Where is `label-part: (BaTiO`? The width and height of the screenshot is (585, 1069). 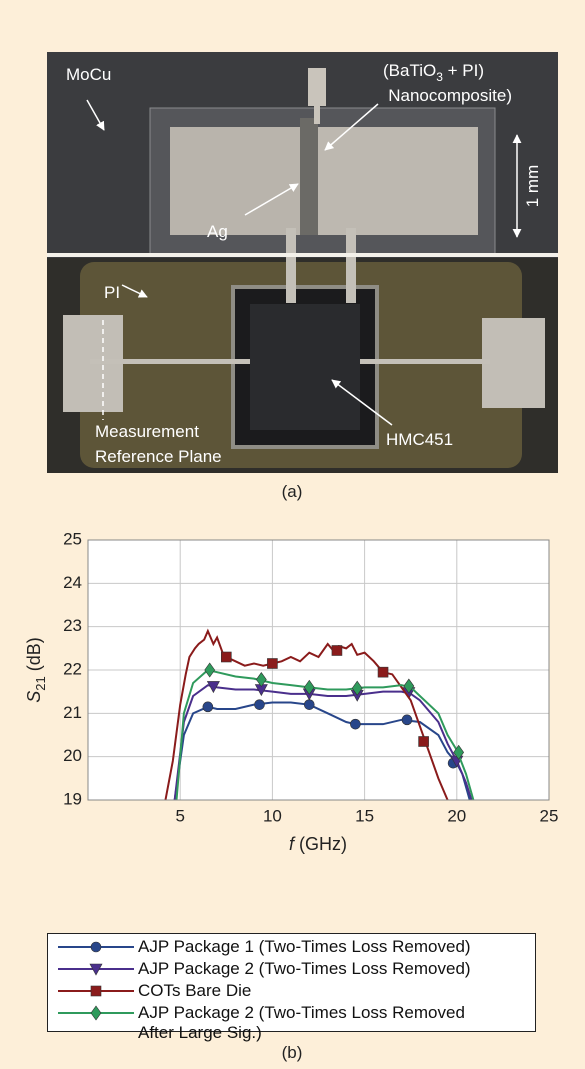 label-part: (BaTiO is located at coordinates (409, 70).